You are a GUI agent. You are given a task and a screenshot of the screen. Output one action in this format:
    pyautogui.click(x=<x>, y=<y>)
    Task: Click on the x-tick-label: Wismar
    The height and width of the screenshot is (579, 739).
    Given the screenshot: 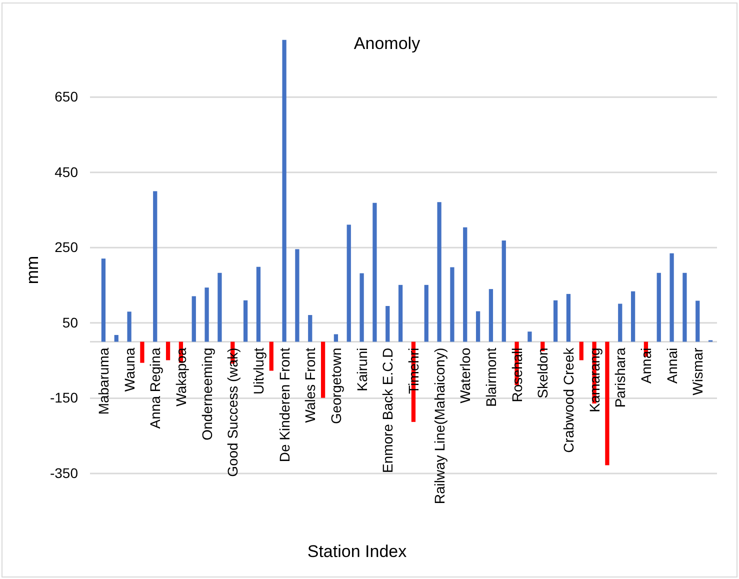 What is the action you would take?
    pyautogui.click(x=698, y=371)
    